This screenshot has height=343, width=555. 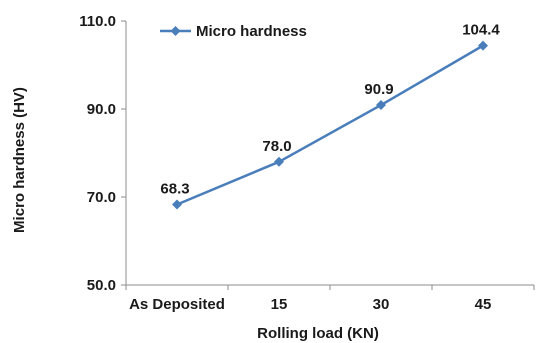 What do you see at coordinates (378, 89) in the screenshot?
I see `data-label: 90.9` at bounding box center [378, 89].